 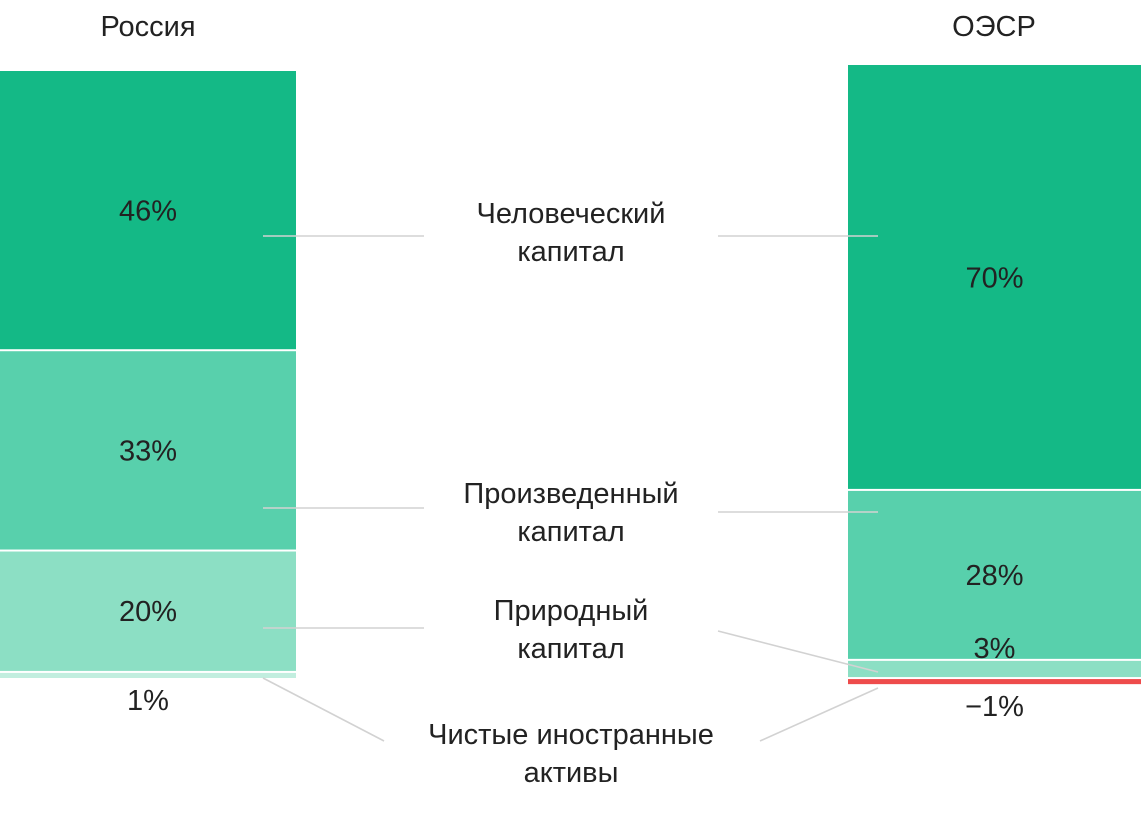 What do you see at coordinates (994, 707) in the screenshot?
I see `value-label-2-4: −1%` at bounding box center [994, 707].